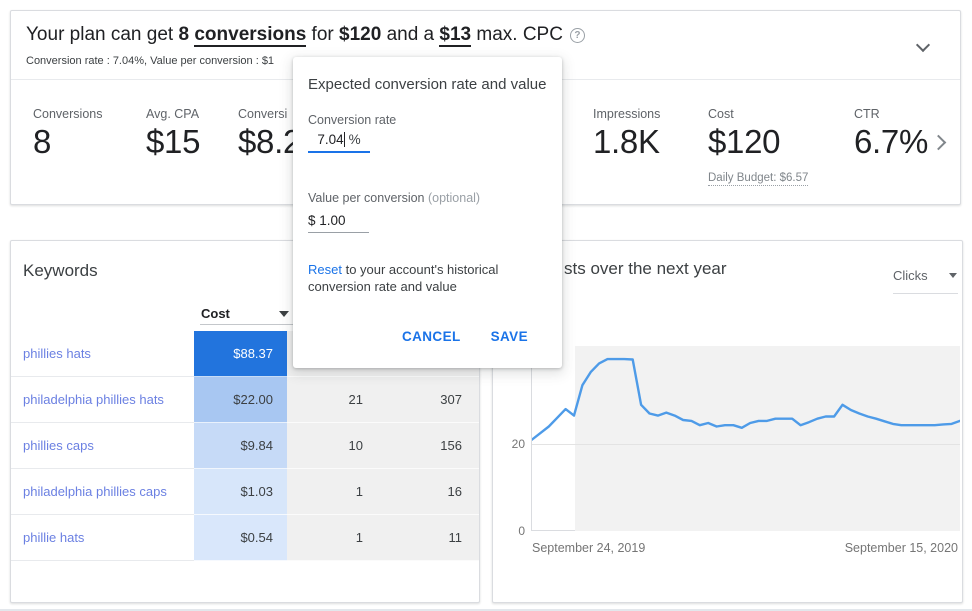  I want to click on cost-cell: $0.54, so click(240, 538).